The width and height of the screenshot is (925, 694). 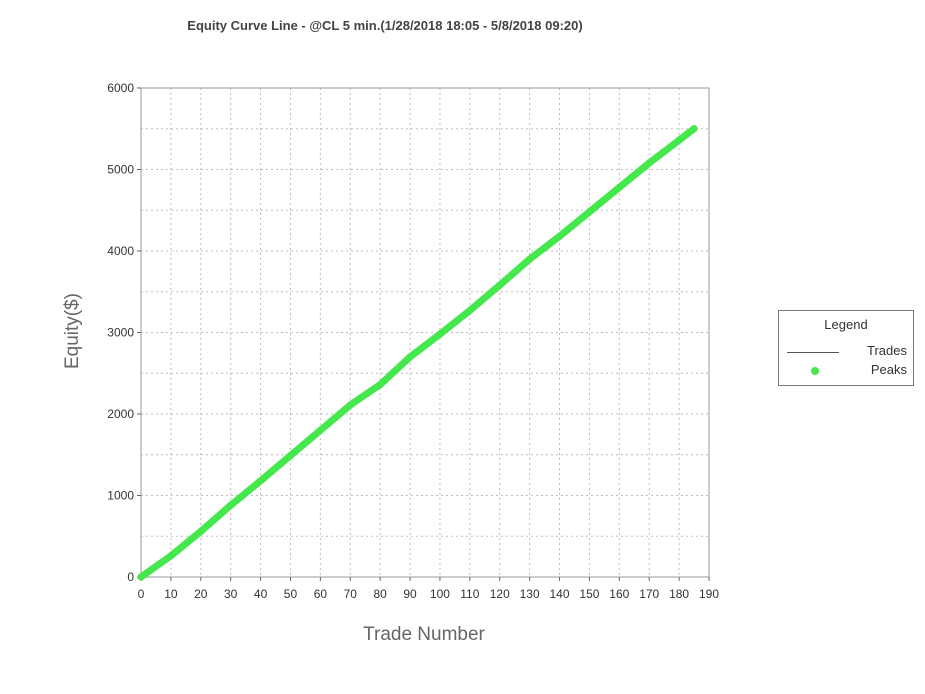 What do you see at coordinates (530, 594) in the screenshot?
I see `x-tick-label: 130` at bounding box center [530, 594].